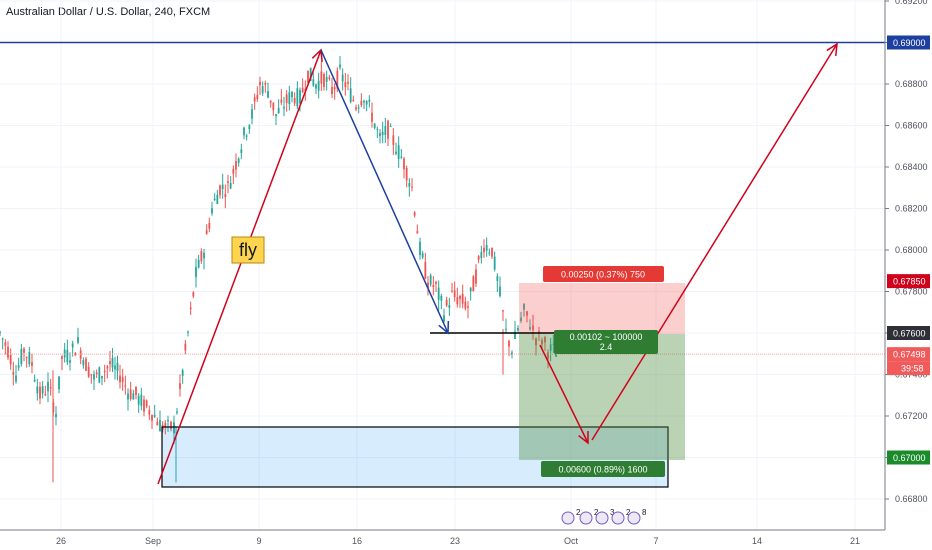 Image resolution: width=932 pixels, height=550 pixels. I want to click on countdown-label: 39:58, so click(912, 369).